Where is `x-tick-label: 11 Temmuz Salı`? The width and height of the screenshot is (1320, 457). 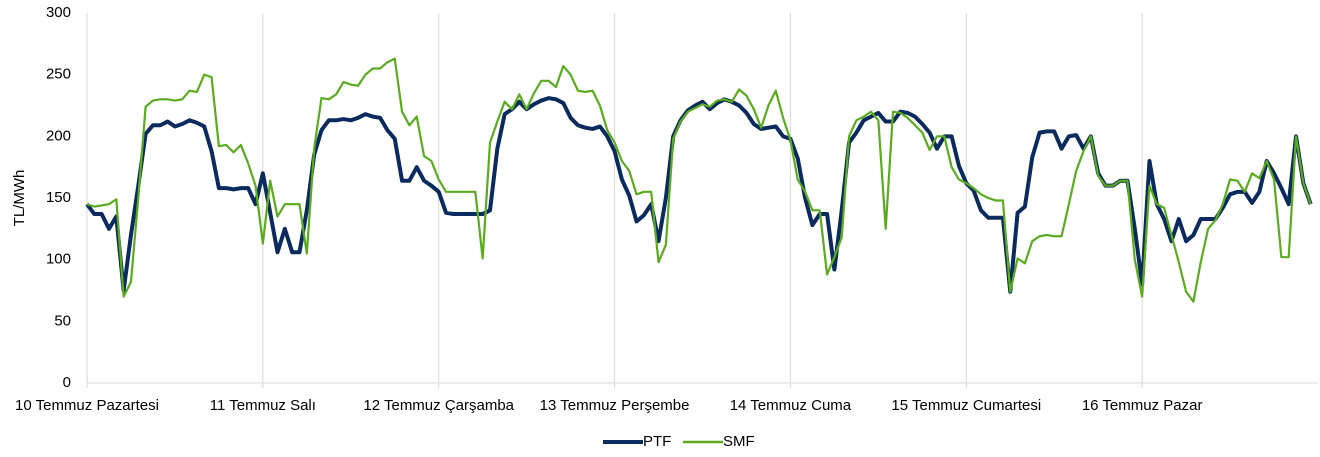 x-tick-label: 11 Temmuz Salı is located at coordinates (263, 405).